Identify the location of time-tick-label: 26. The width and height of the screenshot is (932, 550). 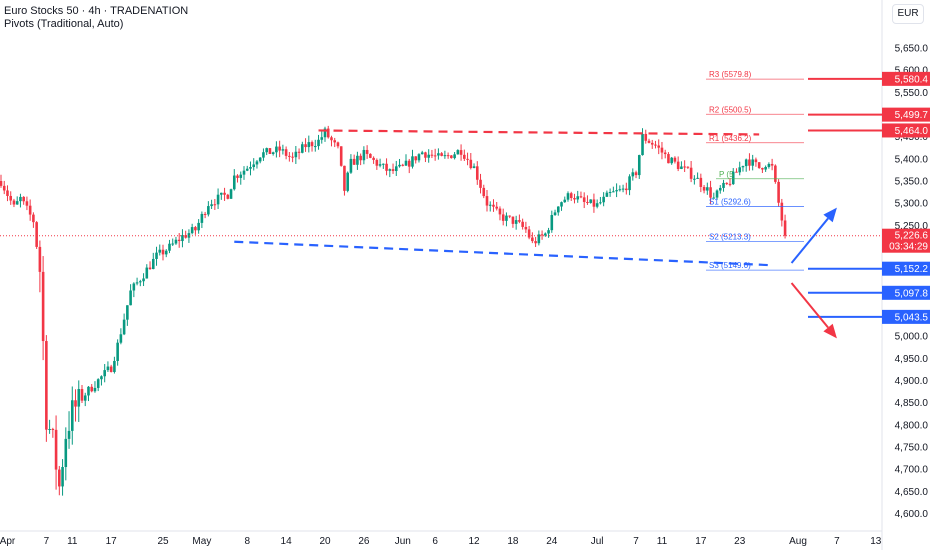
(364, 541).